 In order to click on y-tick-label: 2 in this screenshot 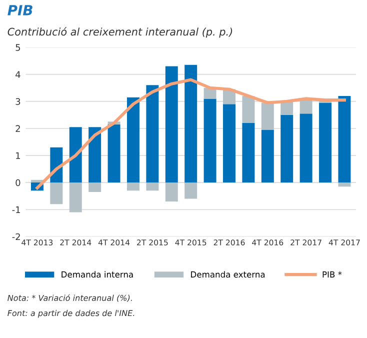, I will do `click(18, 128)`.